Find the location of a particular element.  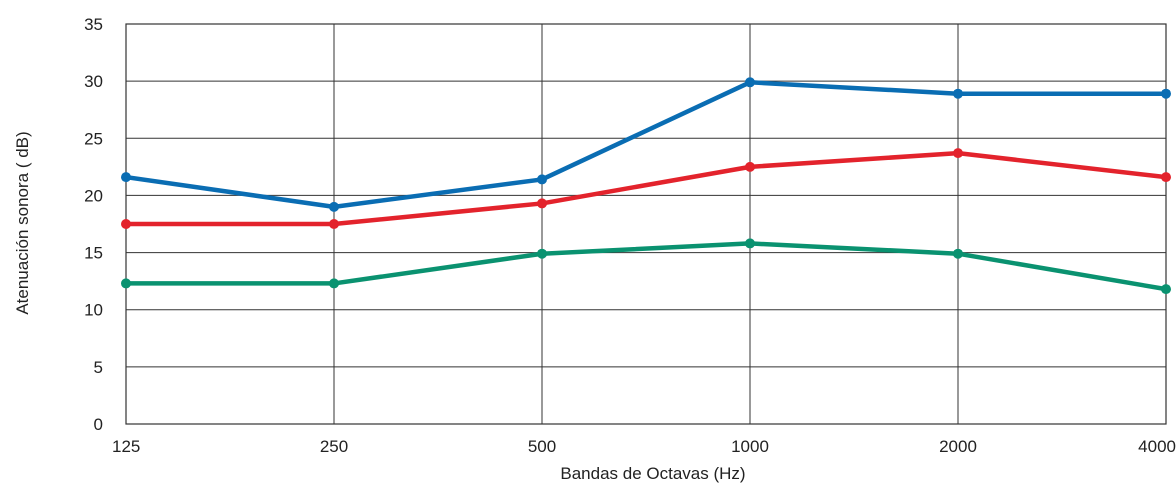

x-axis-title: Bandas de Octavas (Hz) is located at coordinates (652, 473).